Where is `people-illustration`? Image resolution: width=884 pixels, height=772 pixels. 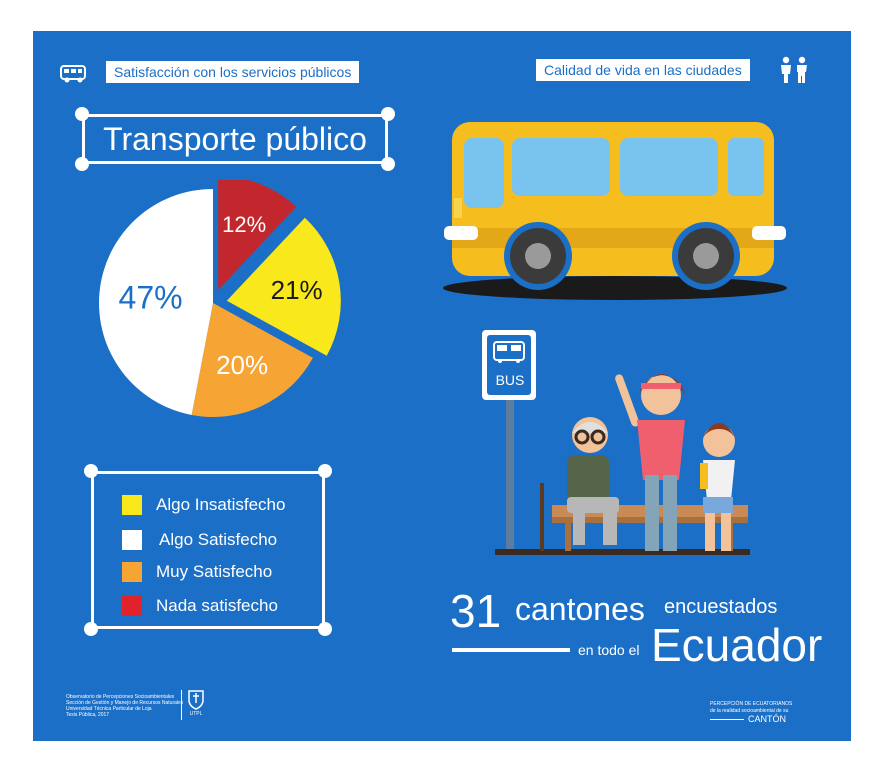
people-illustration is located at coordinates (622, 464).